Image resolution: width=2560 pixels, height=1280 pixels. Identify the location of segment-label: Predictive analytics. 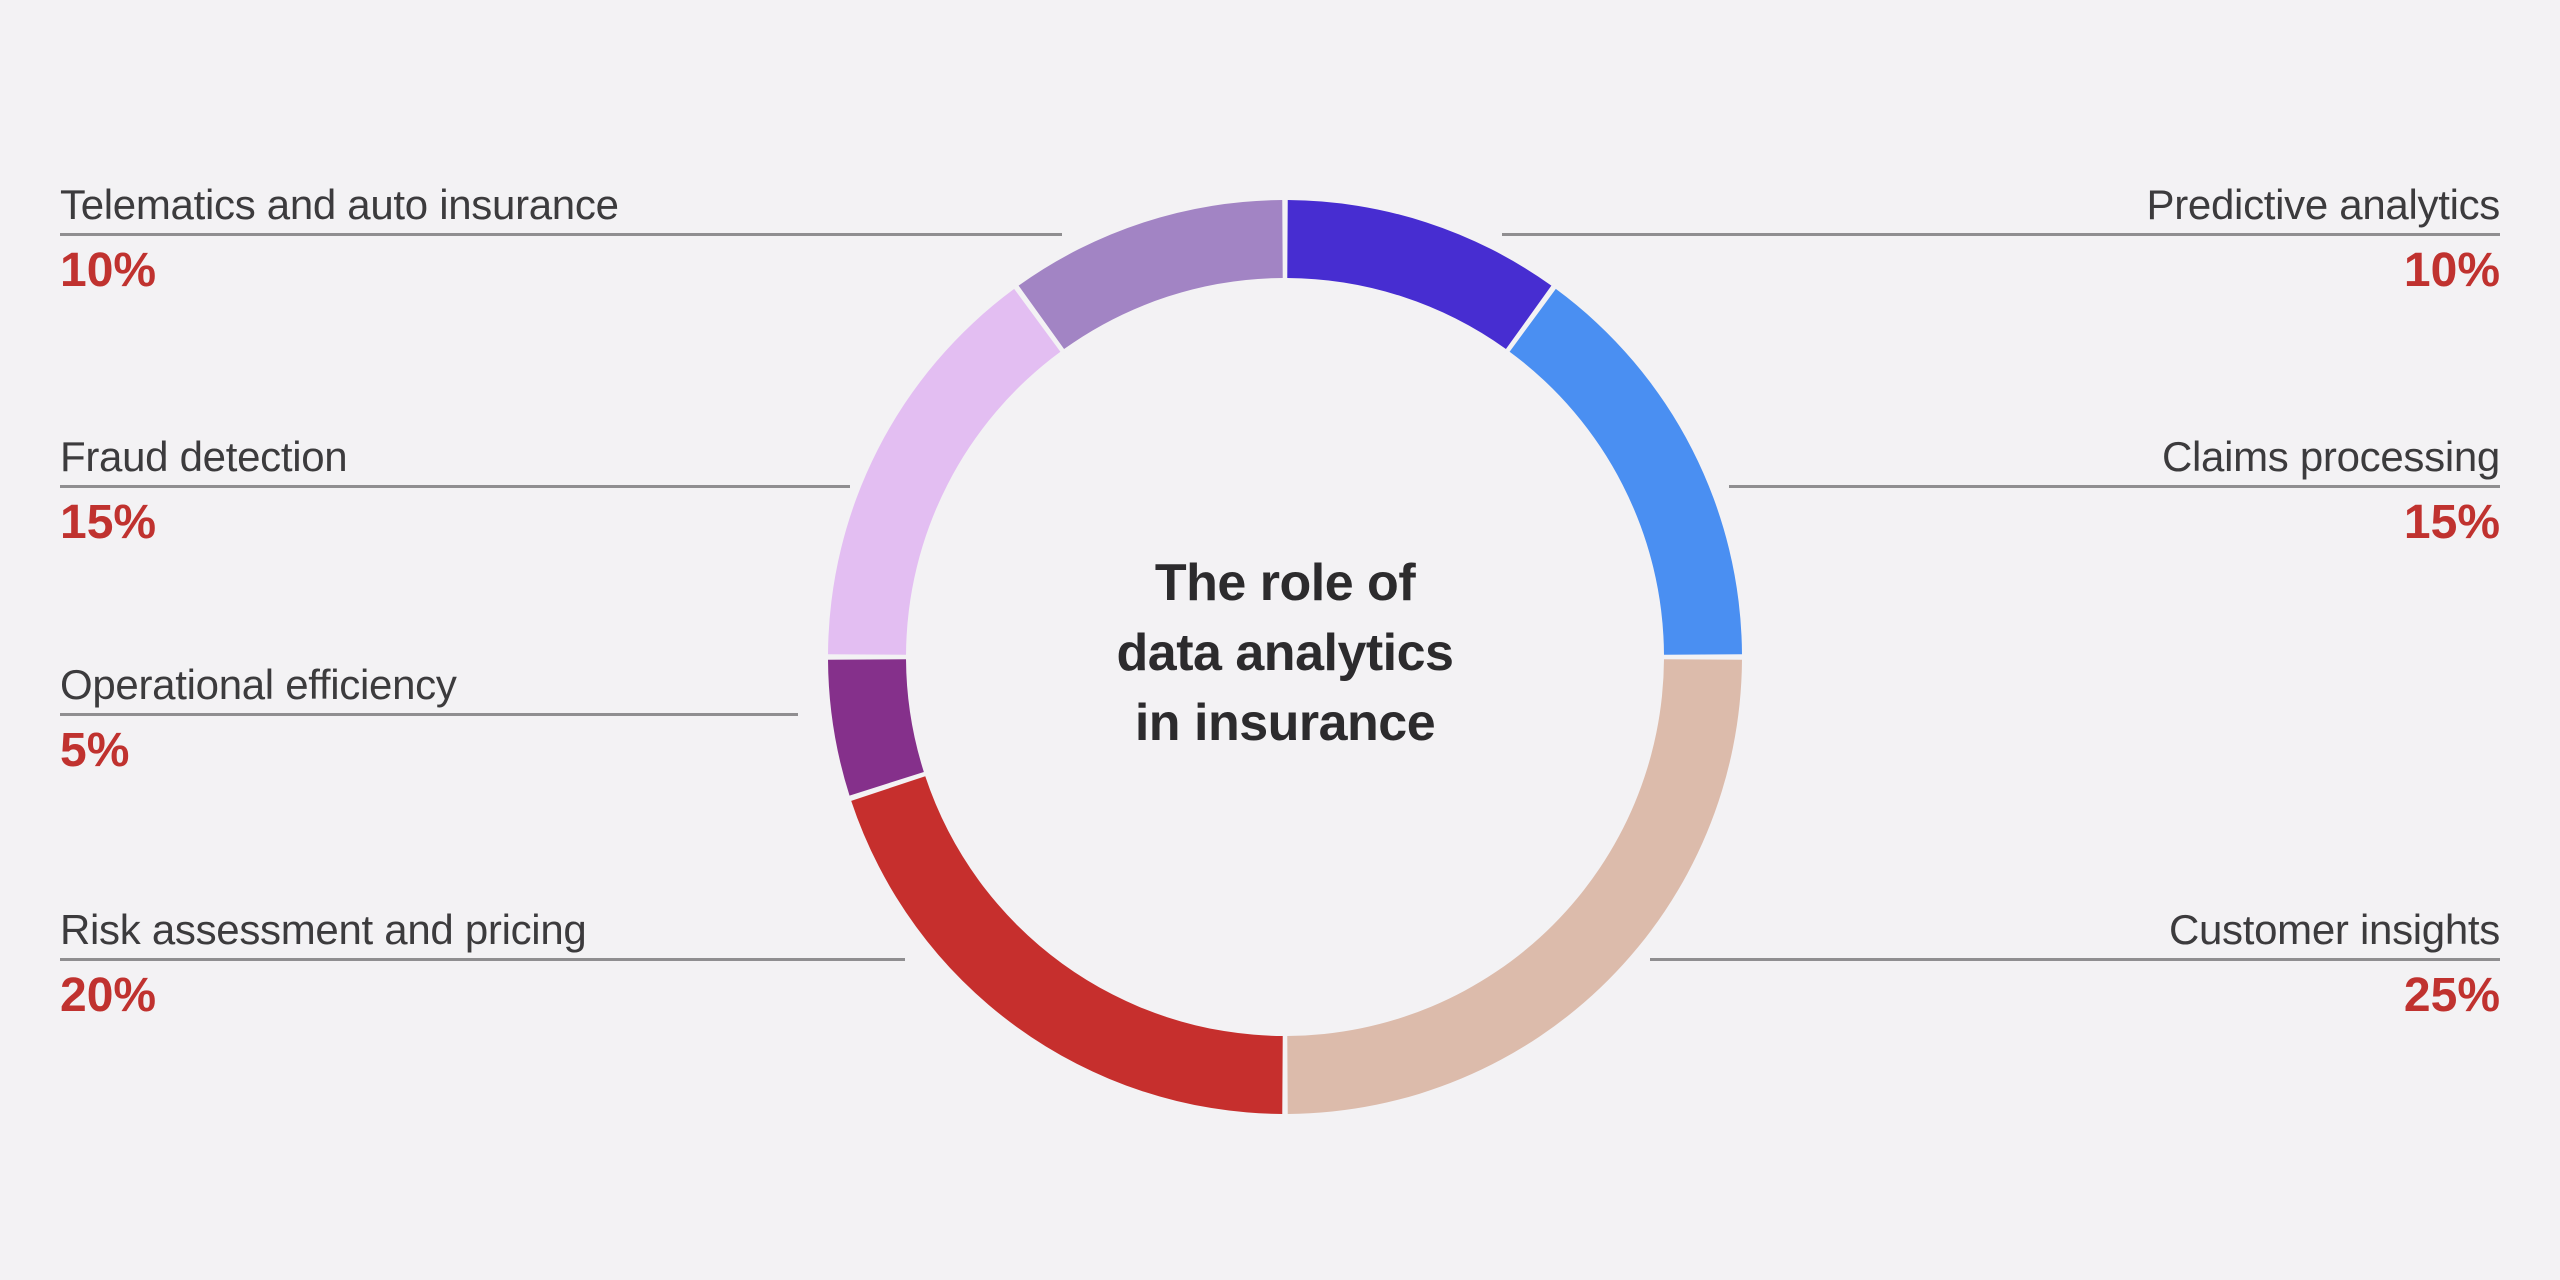
(2001, 208).